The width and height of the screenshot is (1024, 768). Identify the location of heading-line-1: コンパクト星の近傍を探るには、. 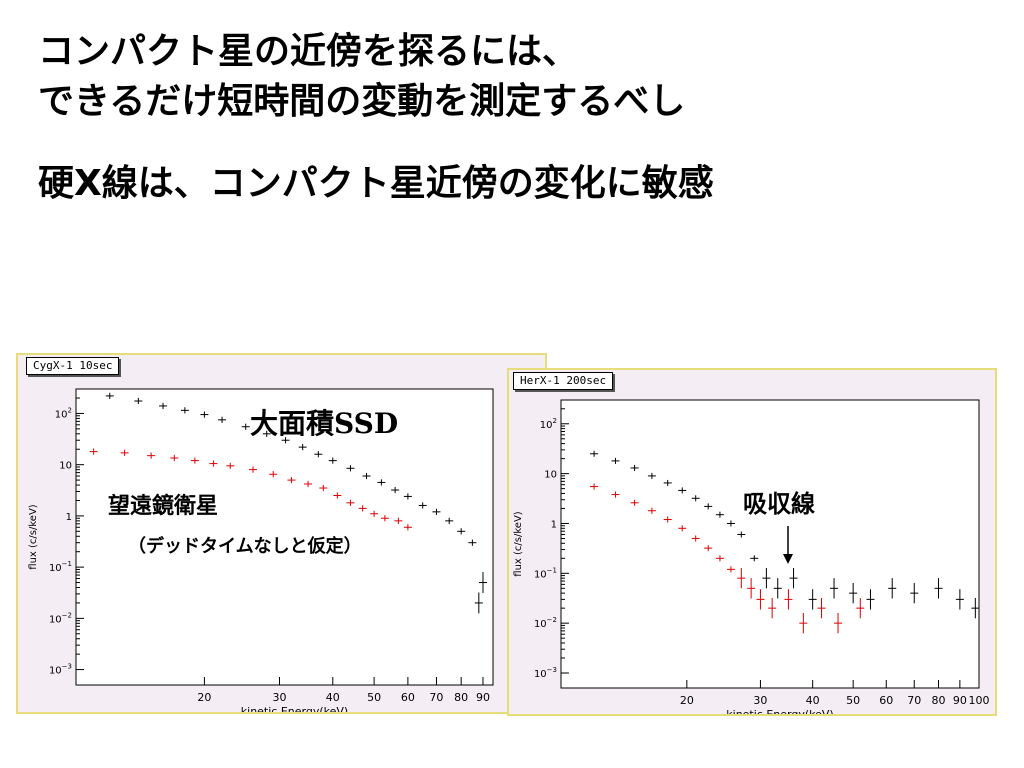
(308, 51).